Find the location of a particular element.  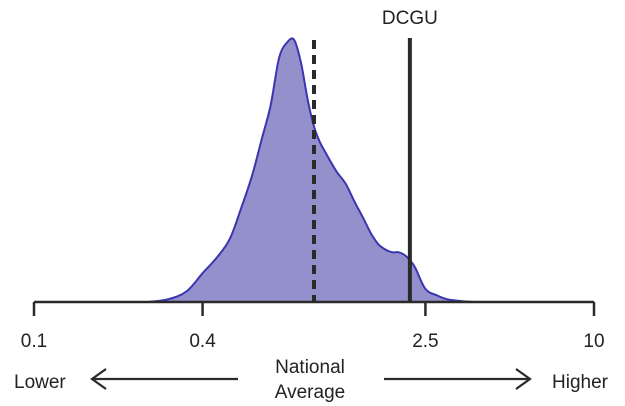

left-arrow-icon is located at coordinates (164, 379).